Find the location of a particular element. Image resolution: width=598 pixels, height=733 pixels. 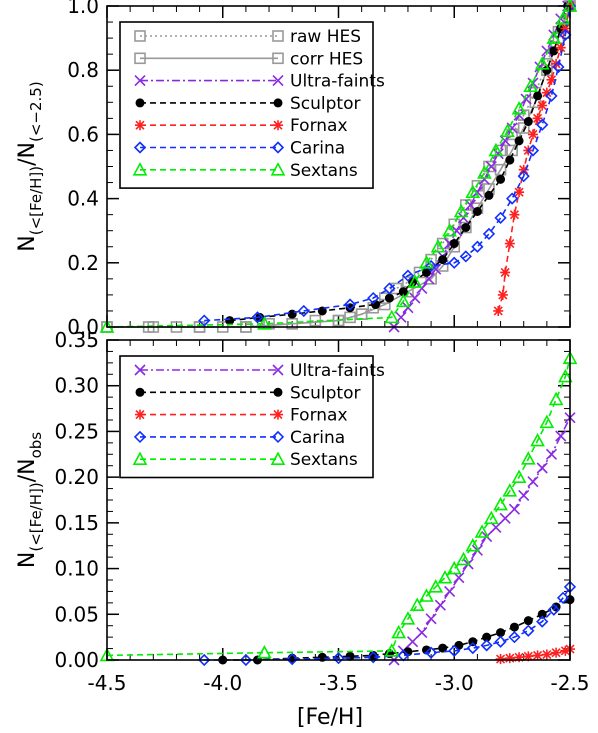

y-tick-label: 0.4 is located at coordinates (83, 199).